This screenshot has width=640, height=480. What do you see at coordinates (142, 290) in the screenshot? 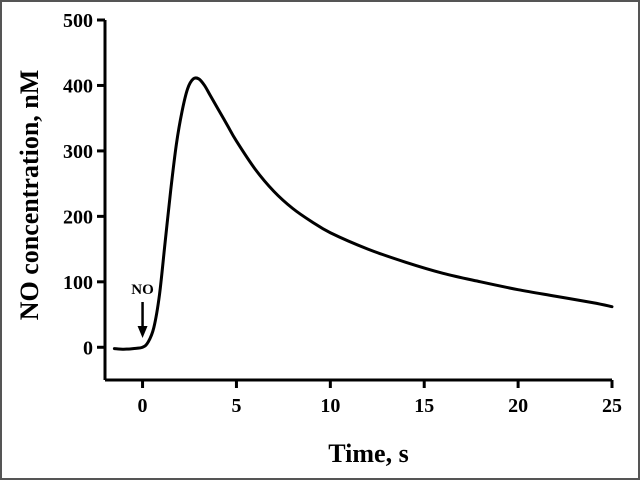
I see `annotation-label: NO` at bounding box center [142, 290].